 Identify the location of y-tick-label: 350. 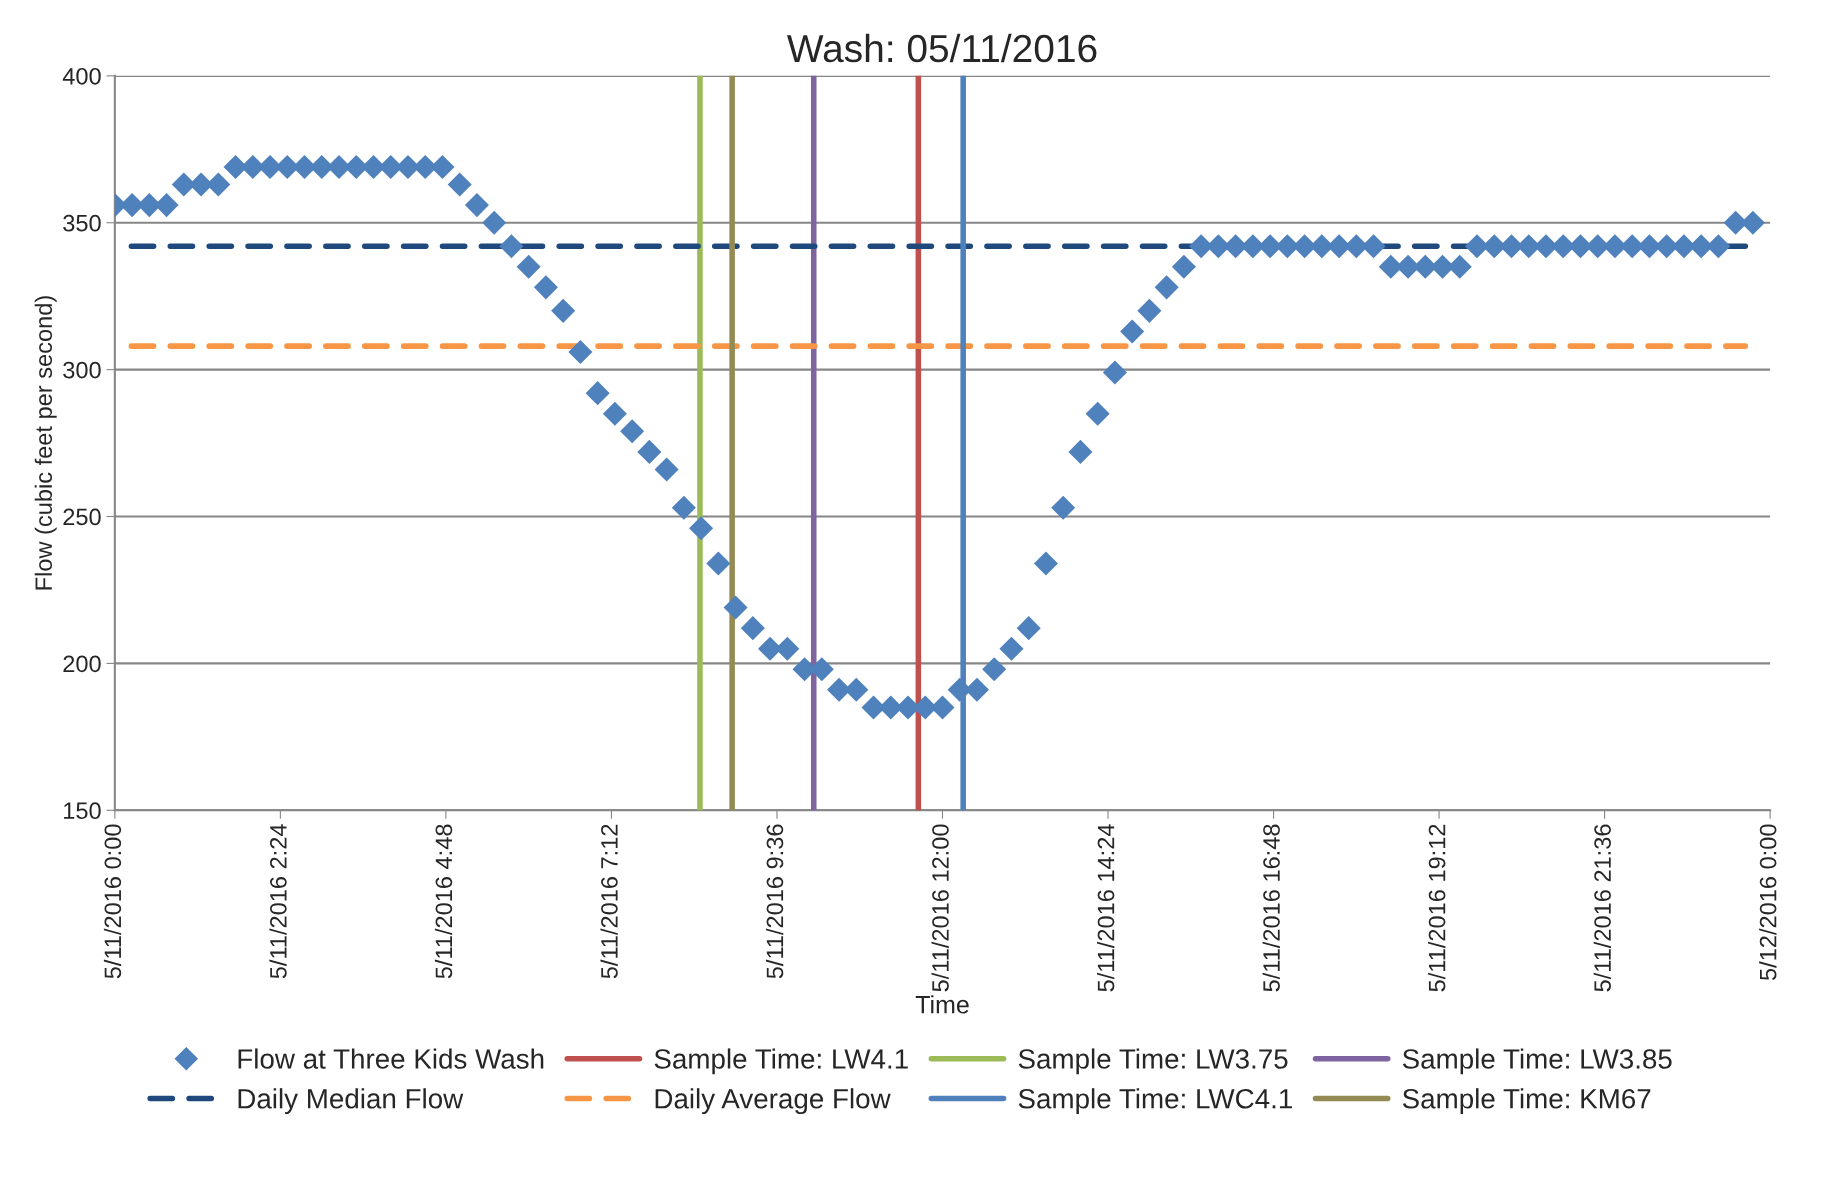
(82, 223).